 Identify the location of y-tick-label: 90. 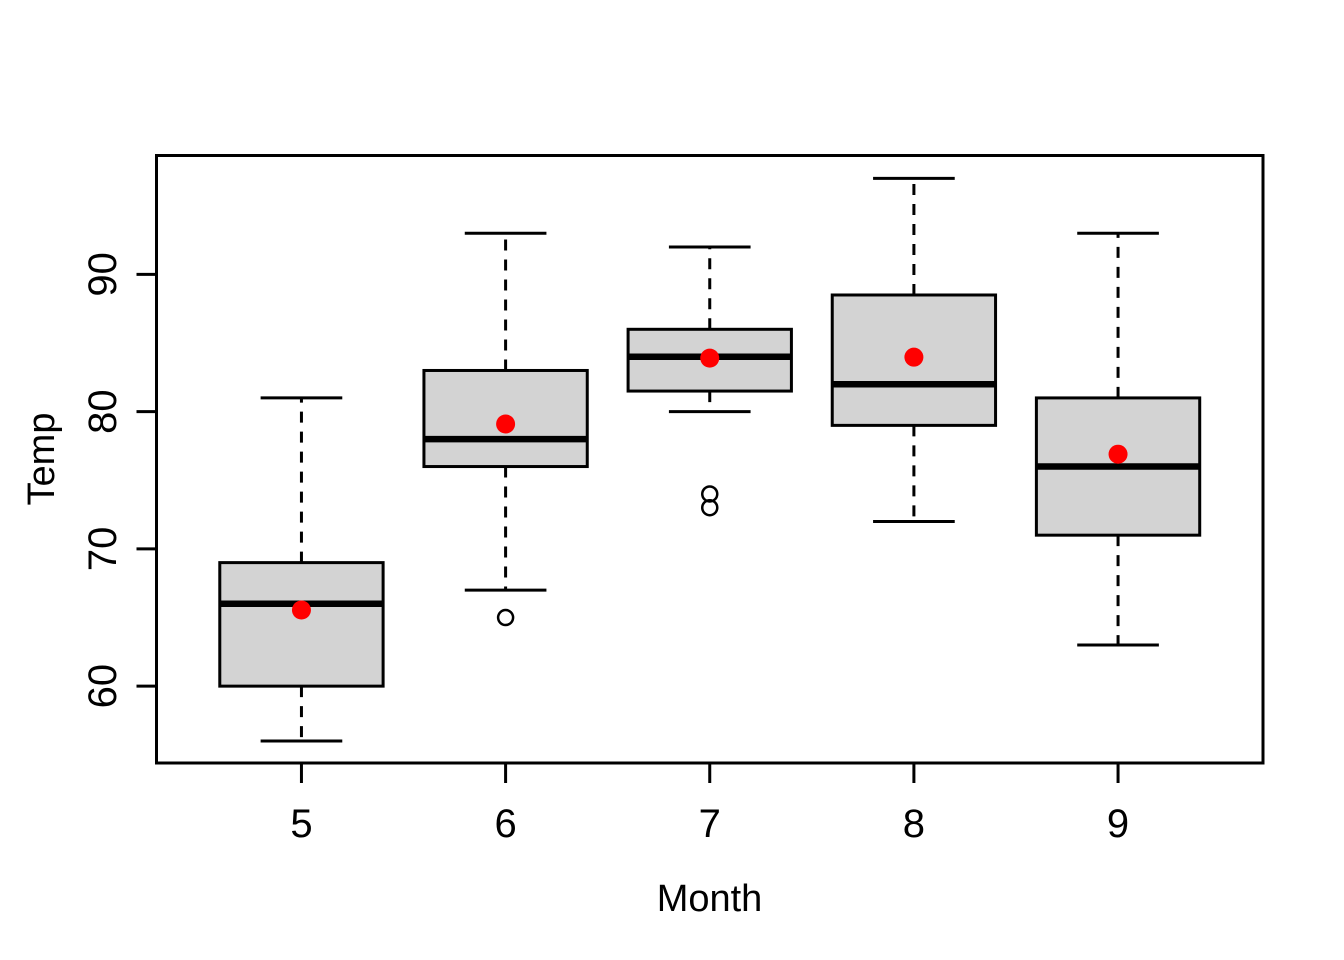
(103, 274).